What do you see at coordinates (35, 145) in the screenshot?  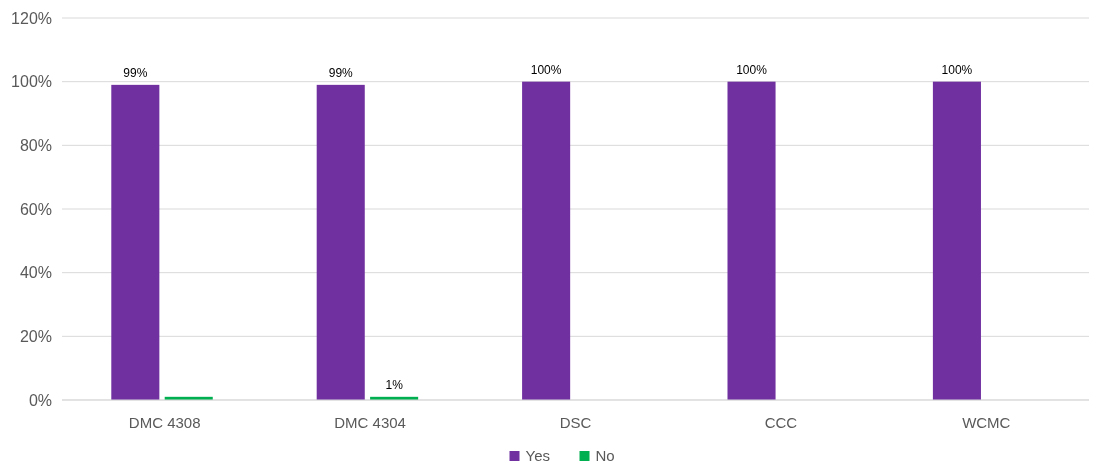 I see `y-tick-label: 80%` at bounding box center [35, 145].